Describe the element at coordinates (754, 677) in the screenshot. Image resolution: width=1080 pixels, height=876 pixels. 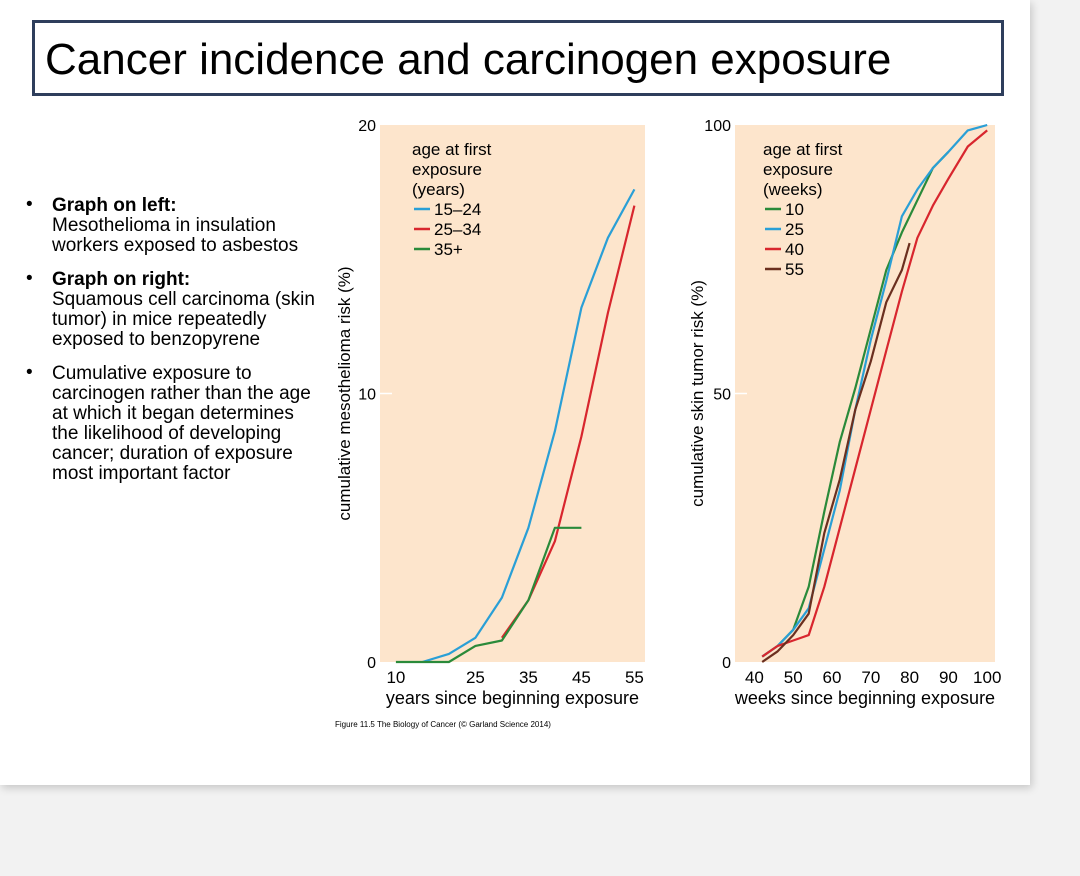
I see `x-tick-label: 40` at that location.